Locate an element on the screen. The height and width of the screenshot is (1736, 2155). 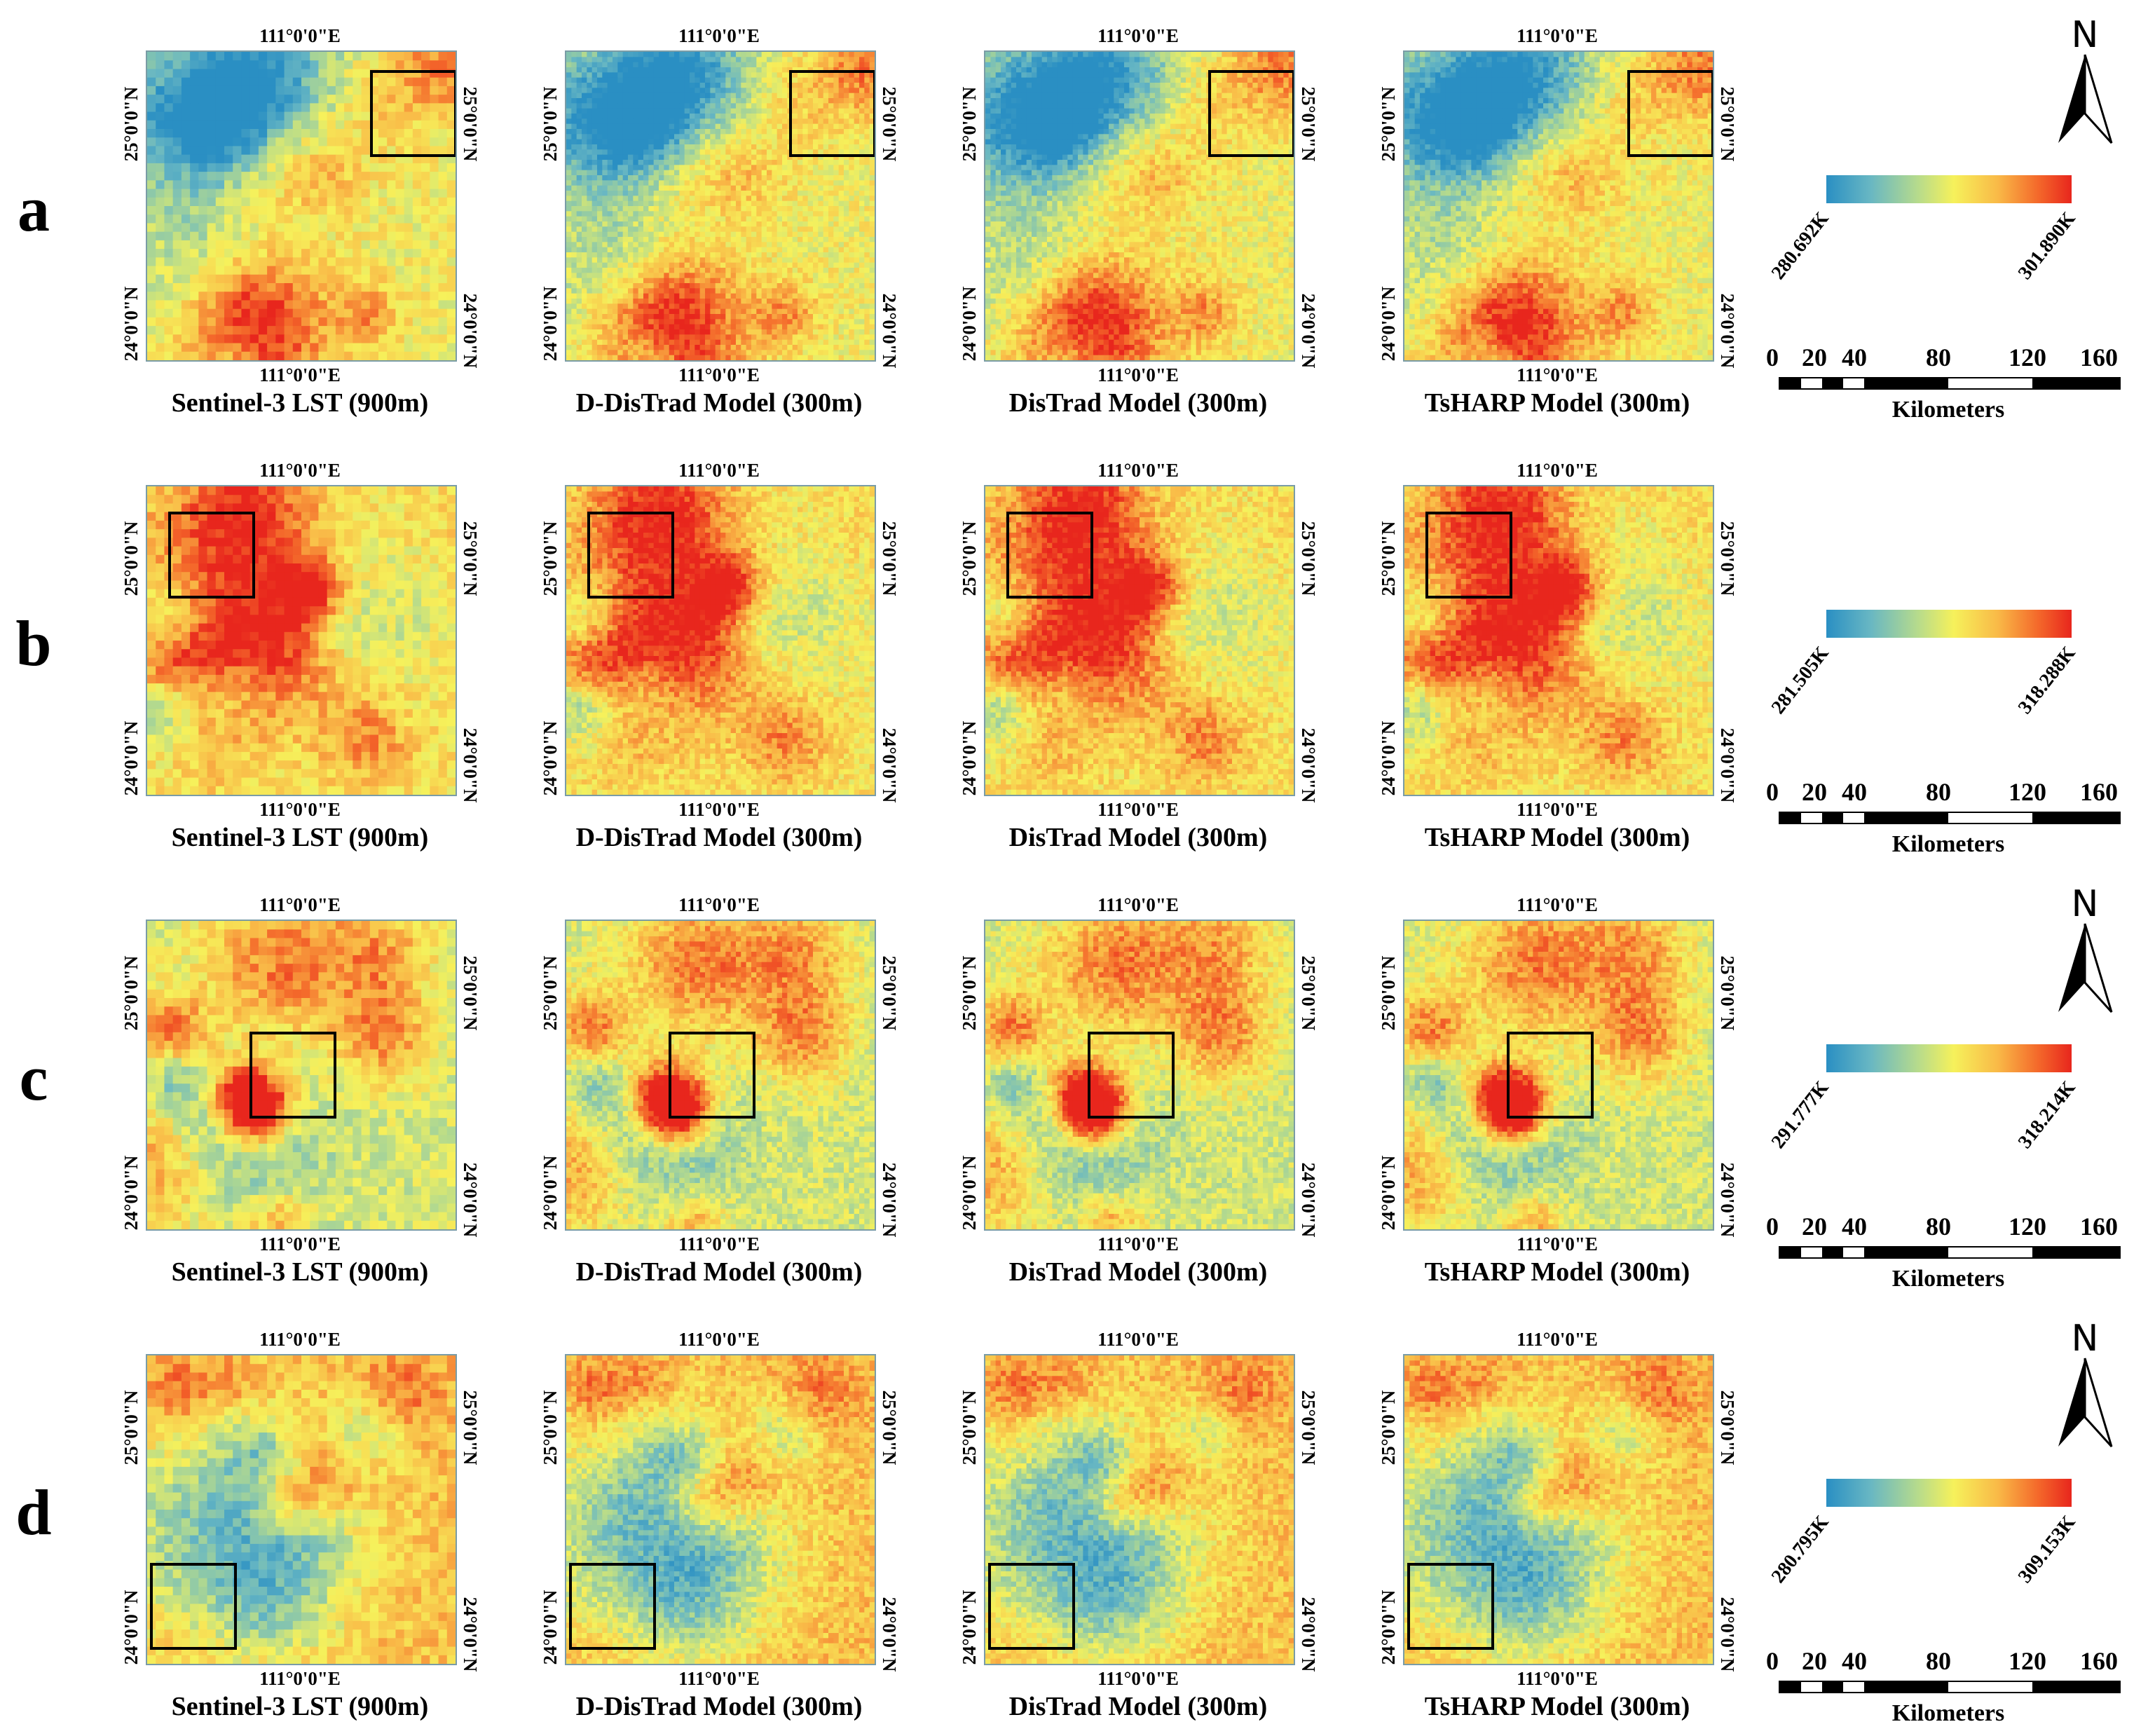
row-label-a: a is located at coordinates (34, 209).